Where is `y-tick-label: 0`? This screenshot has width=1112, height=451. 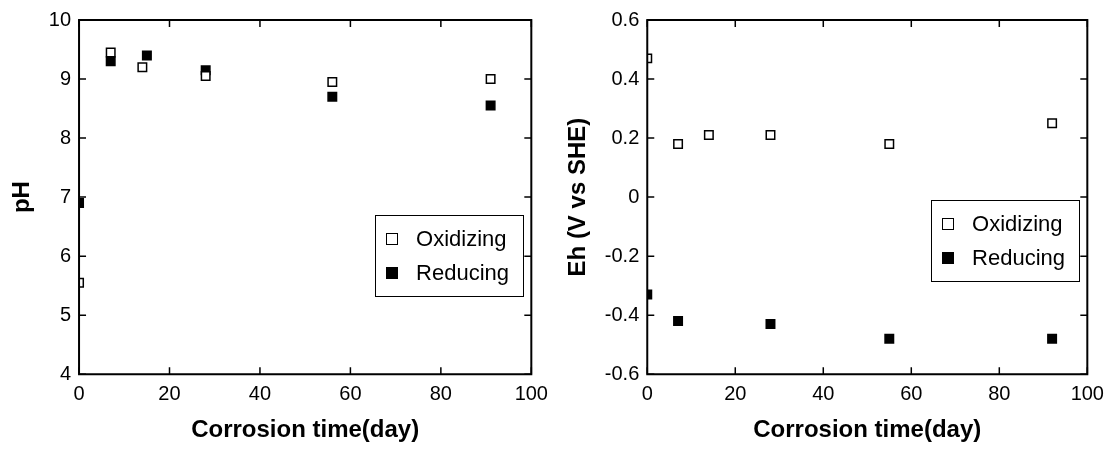
y-tick-label: 0 is located at coordinates (634, 195).